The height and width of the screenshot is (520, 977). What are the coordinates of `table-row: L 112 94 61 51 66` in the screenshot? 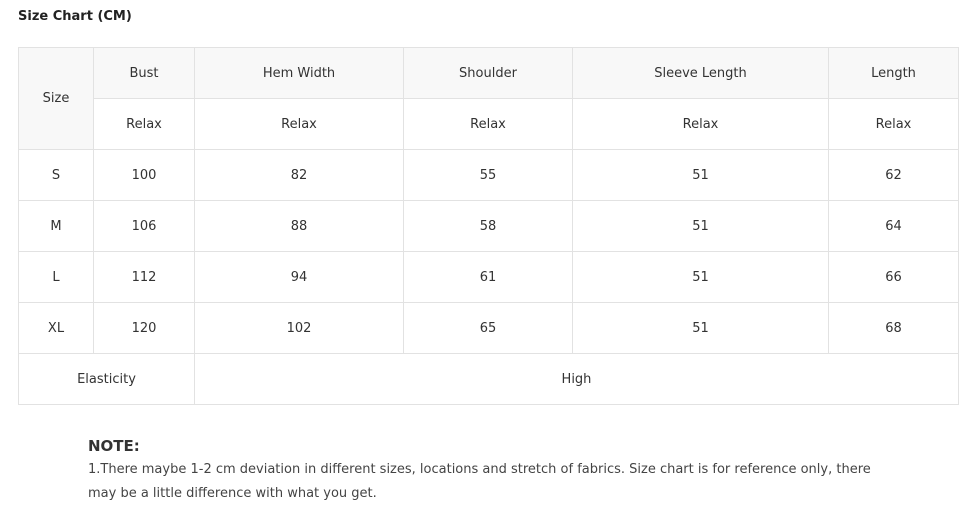 It's located at (488, 277).